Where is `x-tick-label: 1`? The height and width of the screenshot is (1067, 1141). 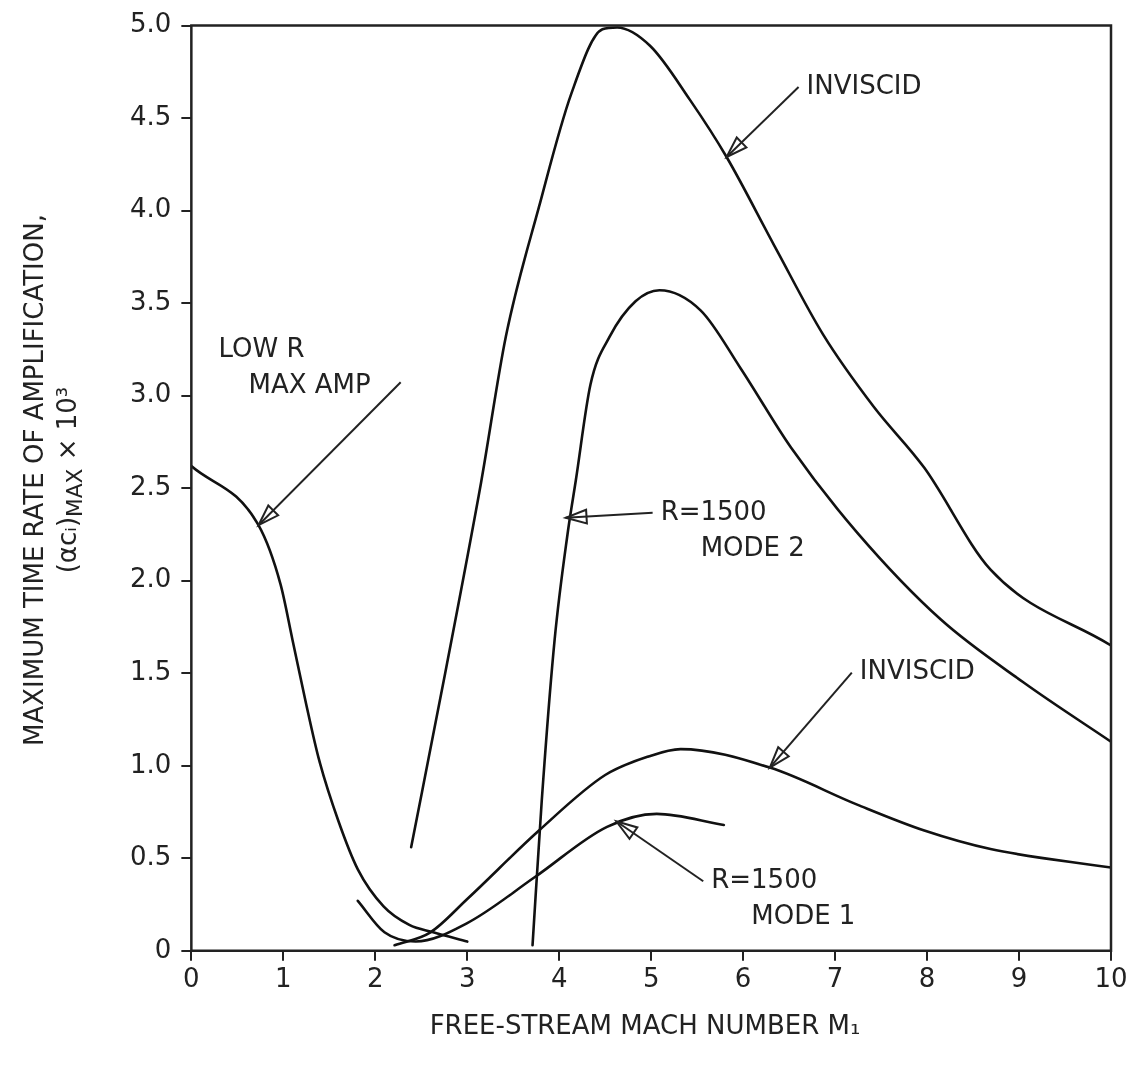
x-tick-label: 1 is located at coordinates (283, 978).